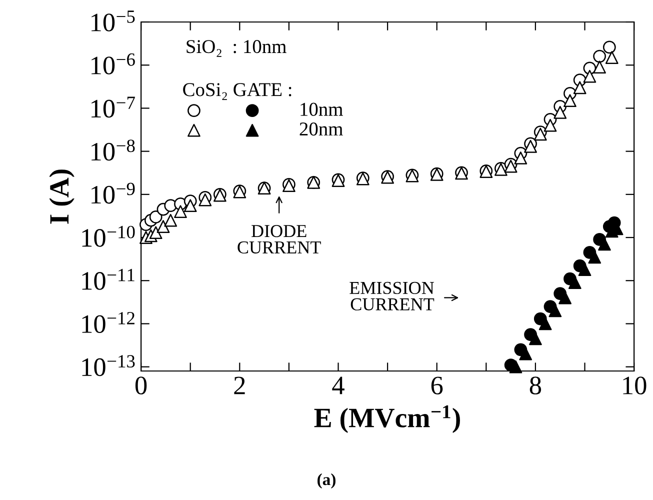 The height and width of the screenshot is (500, 653). I want to click on x-tick-label: 10, so click(634, 385).